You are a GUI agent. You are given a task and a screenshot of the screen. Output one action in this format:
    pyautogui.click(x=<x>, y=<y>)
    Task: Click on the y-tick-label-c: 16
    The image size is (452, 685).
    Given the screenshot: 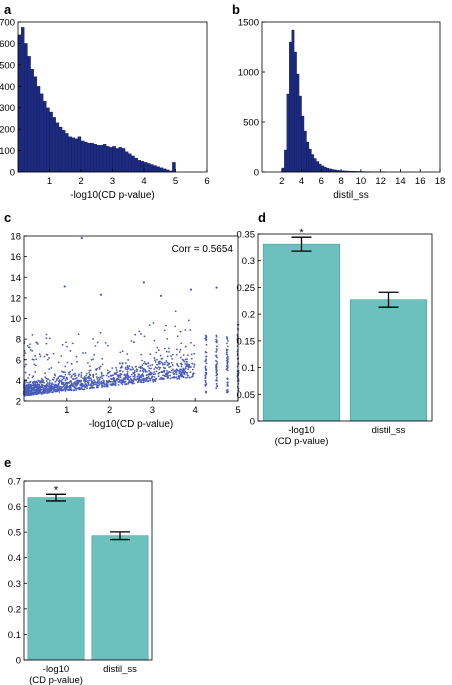 What is the action you would take?
    pyautogui.click(x=15, y=257)
    